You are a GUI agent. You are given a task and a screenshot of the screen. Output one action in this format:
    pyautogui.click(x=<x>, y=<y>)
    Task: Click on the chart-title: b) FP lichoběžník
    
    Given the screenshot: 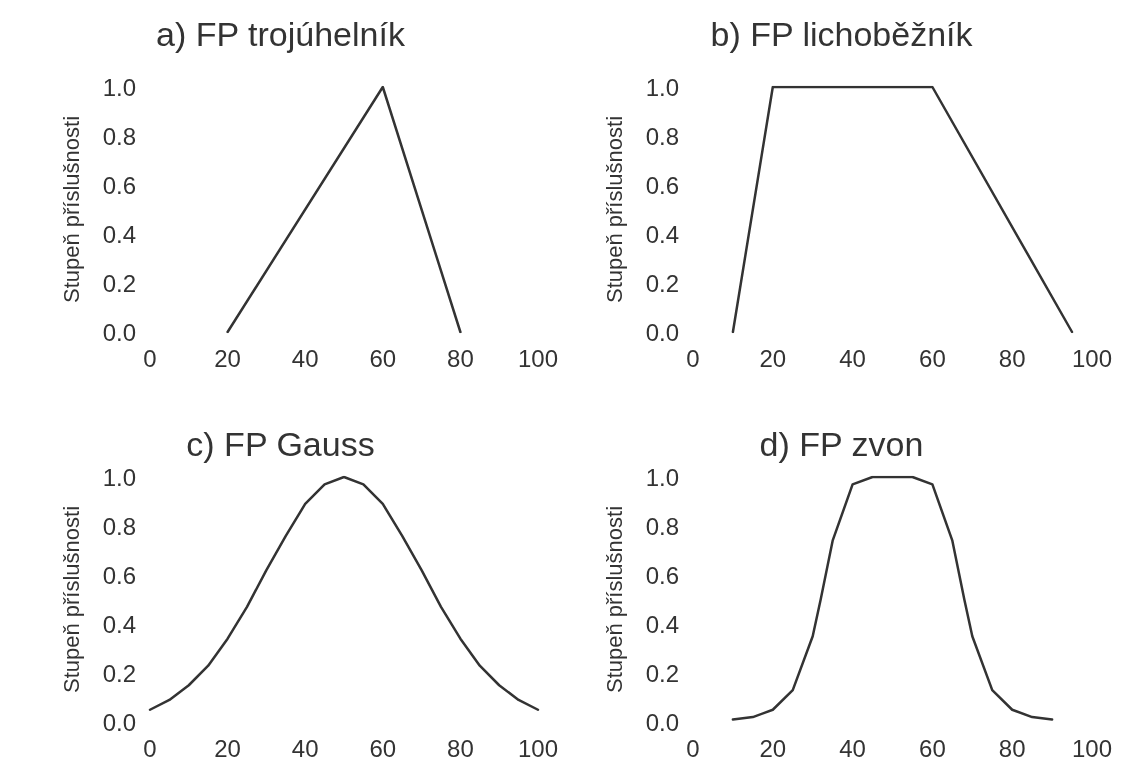 What is the action you would take?
    pyautogui.click(x=842, y=34)
    